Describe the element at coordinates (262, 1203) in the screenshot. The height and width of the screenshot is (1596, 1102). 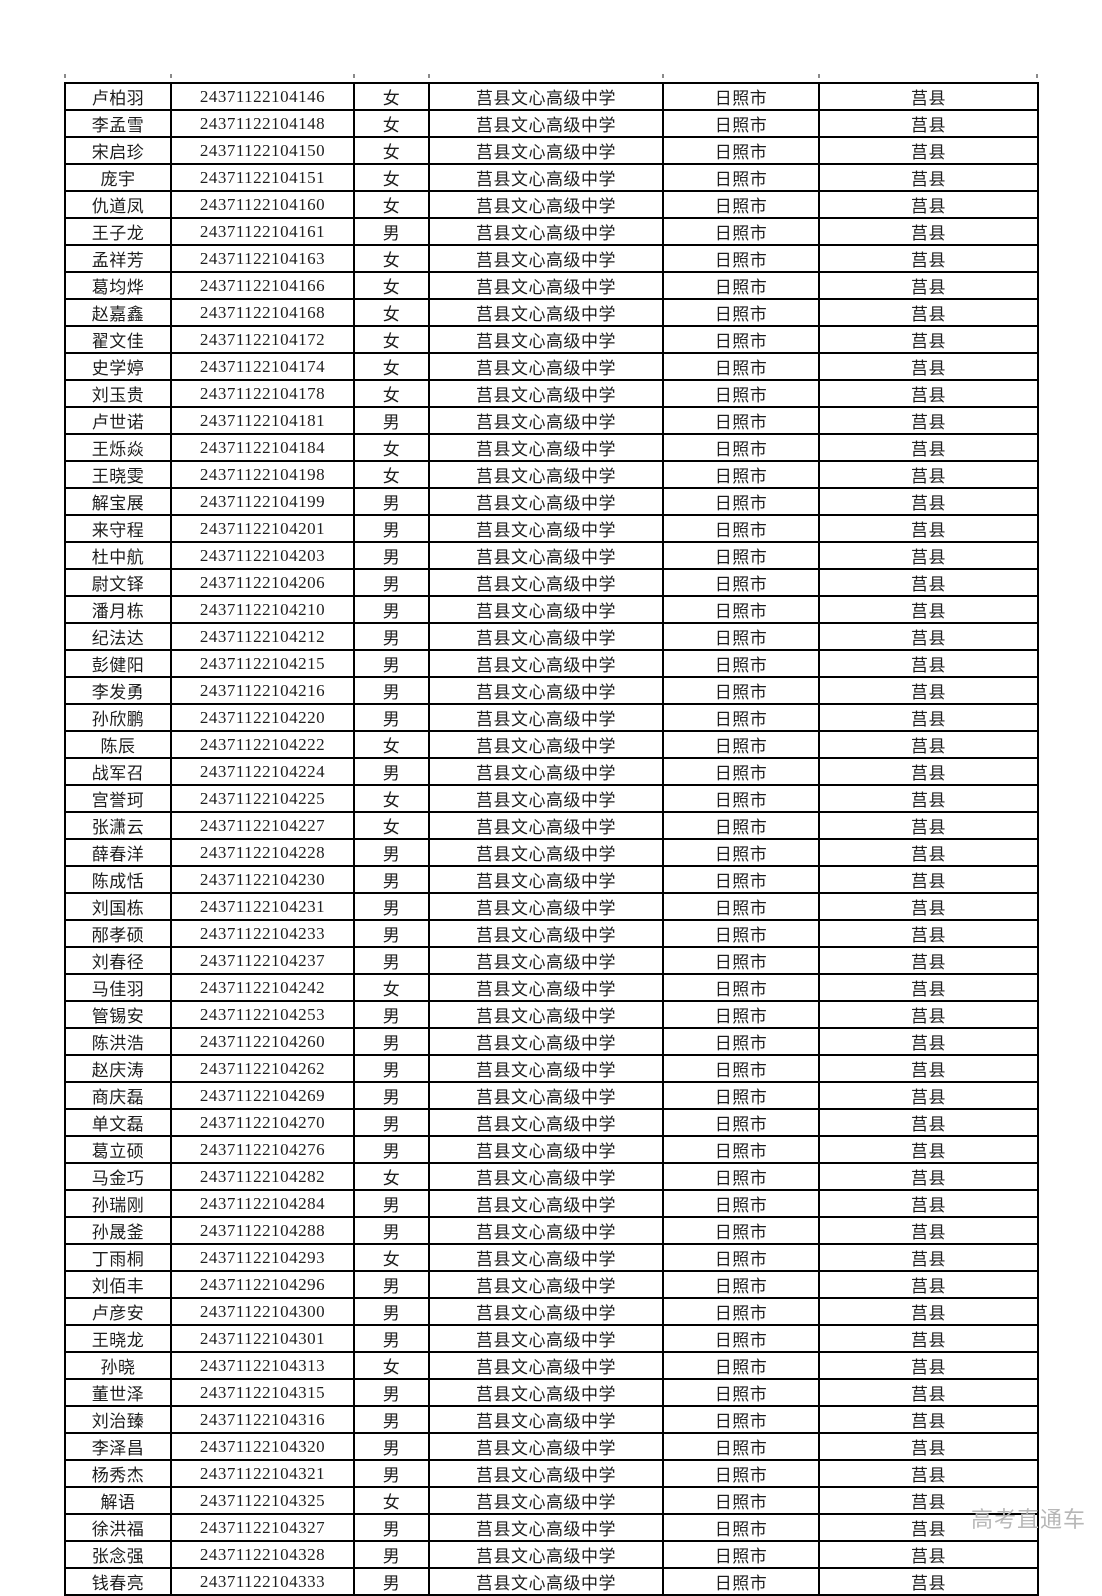
I see `exam-number-cell: 24371122104284` at that location.